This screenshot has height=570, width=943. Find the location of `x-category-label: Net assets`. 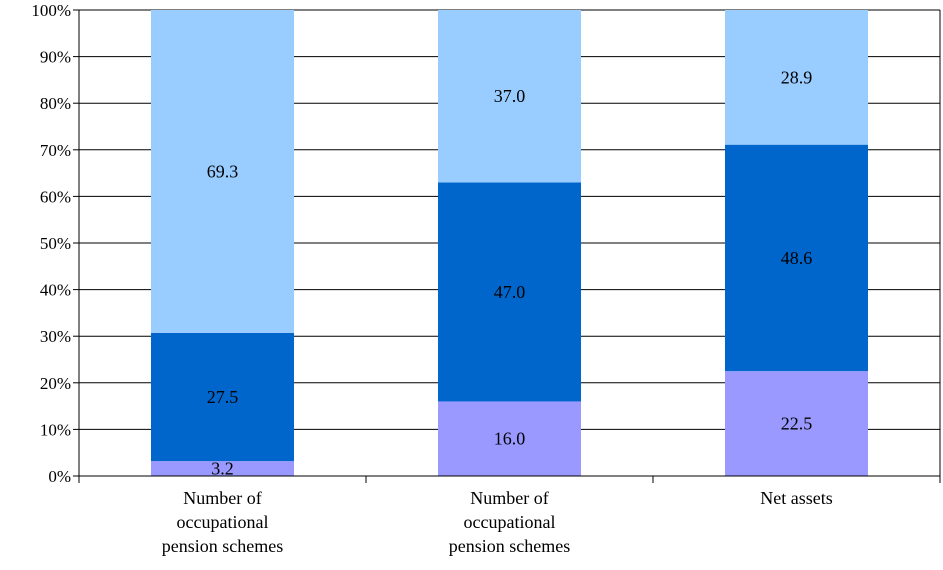

x-category-label: Net assets is located at coordinates (796, 498).